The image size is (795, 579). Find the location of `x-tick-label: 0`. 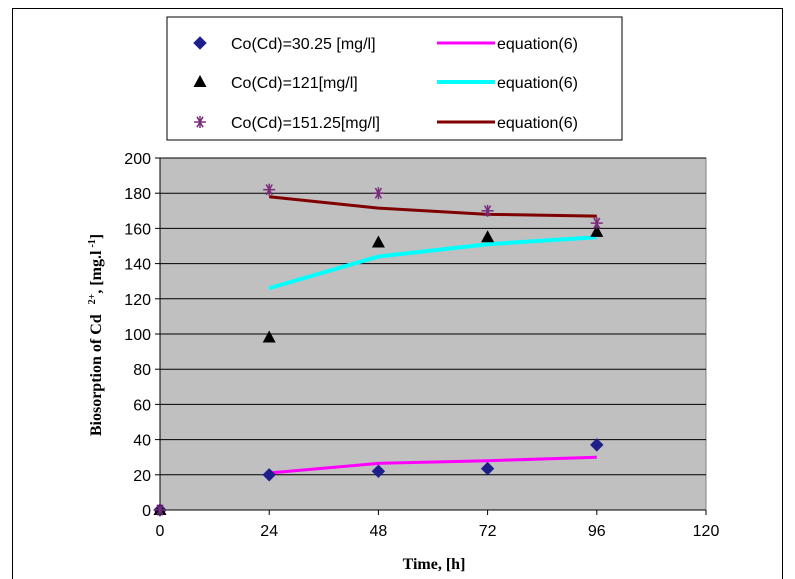

x-tick-label: 0 is located at coordinates (160, 531).